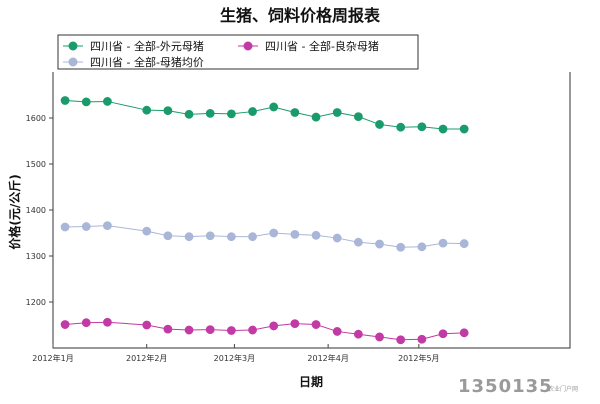 This screenshot has width=600, height=404. What do you see at coordinates (311, 381) in the screenshot?
I see `x-axis-title: 日期` at bounding box center [311, 381].